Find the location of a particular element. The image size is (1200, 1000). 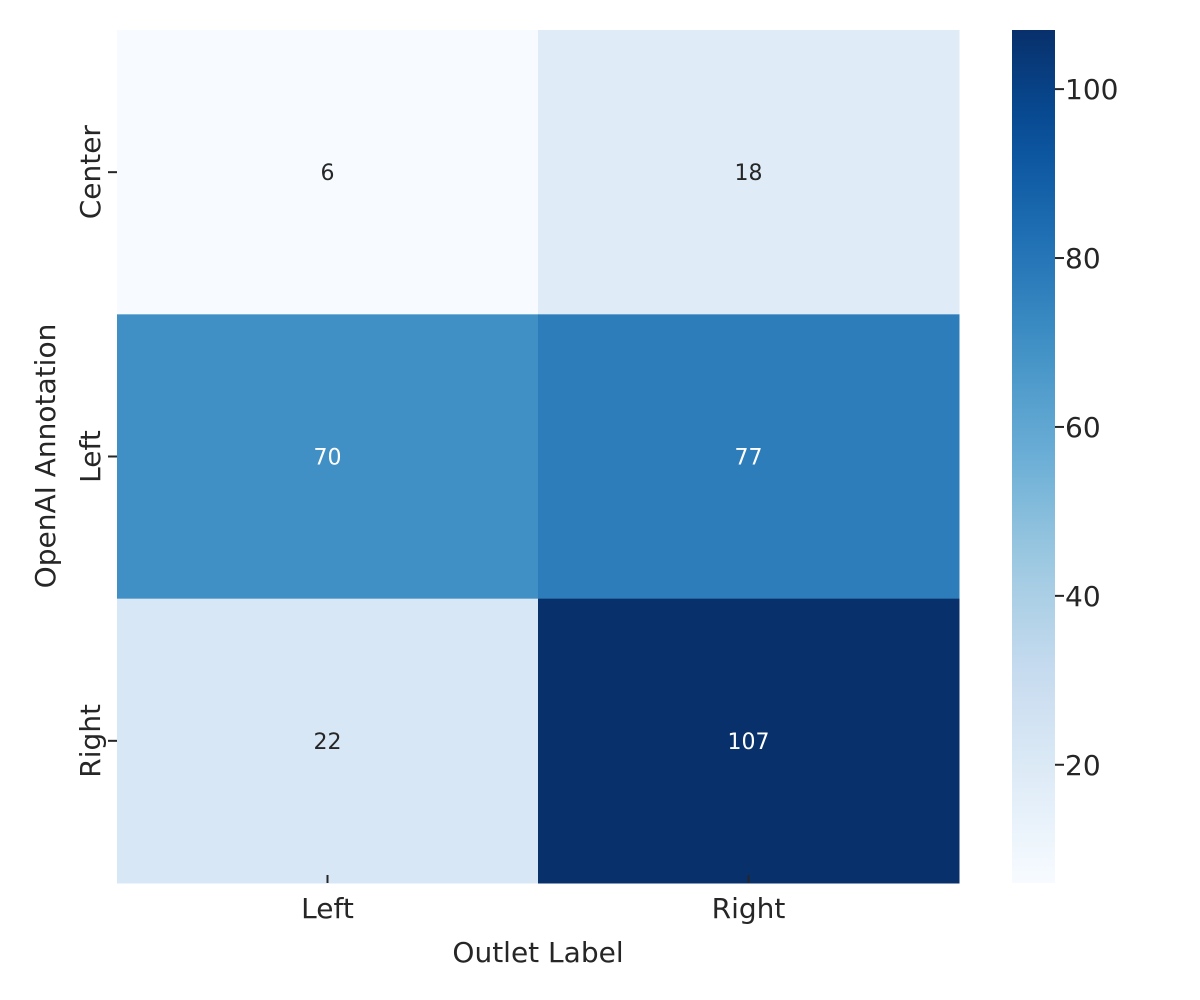

cell-value-label: 77 is located at coordinates (749, 458).